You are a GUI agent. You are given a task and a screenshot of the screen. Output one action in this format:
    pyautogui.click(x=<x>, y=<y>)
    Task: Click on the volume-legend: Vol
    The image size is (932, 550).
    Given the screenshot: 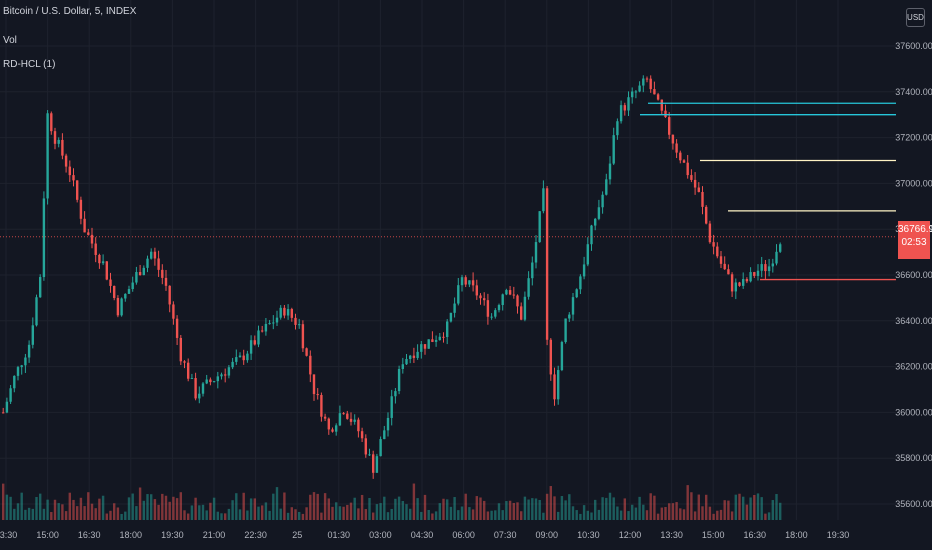 What is the action you would take?
    pyautogui.click(x=10, y=40)
    